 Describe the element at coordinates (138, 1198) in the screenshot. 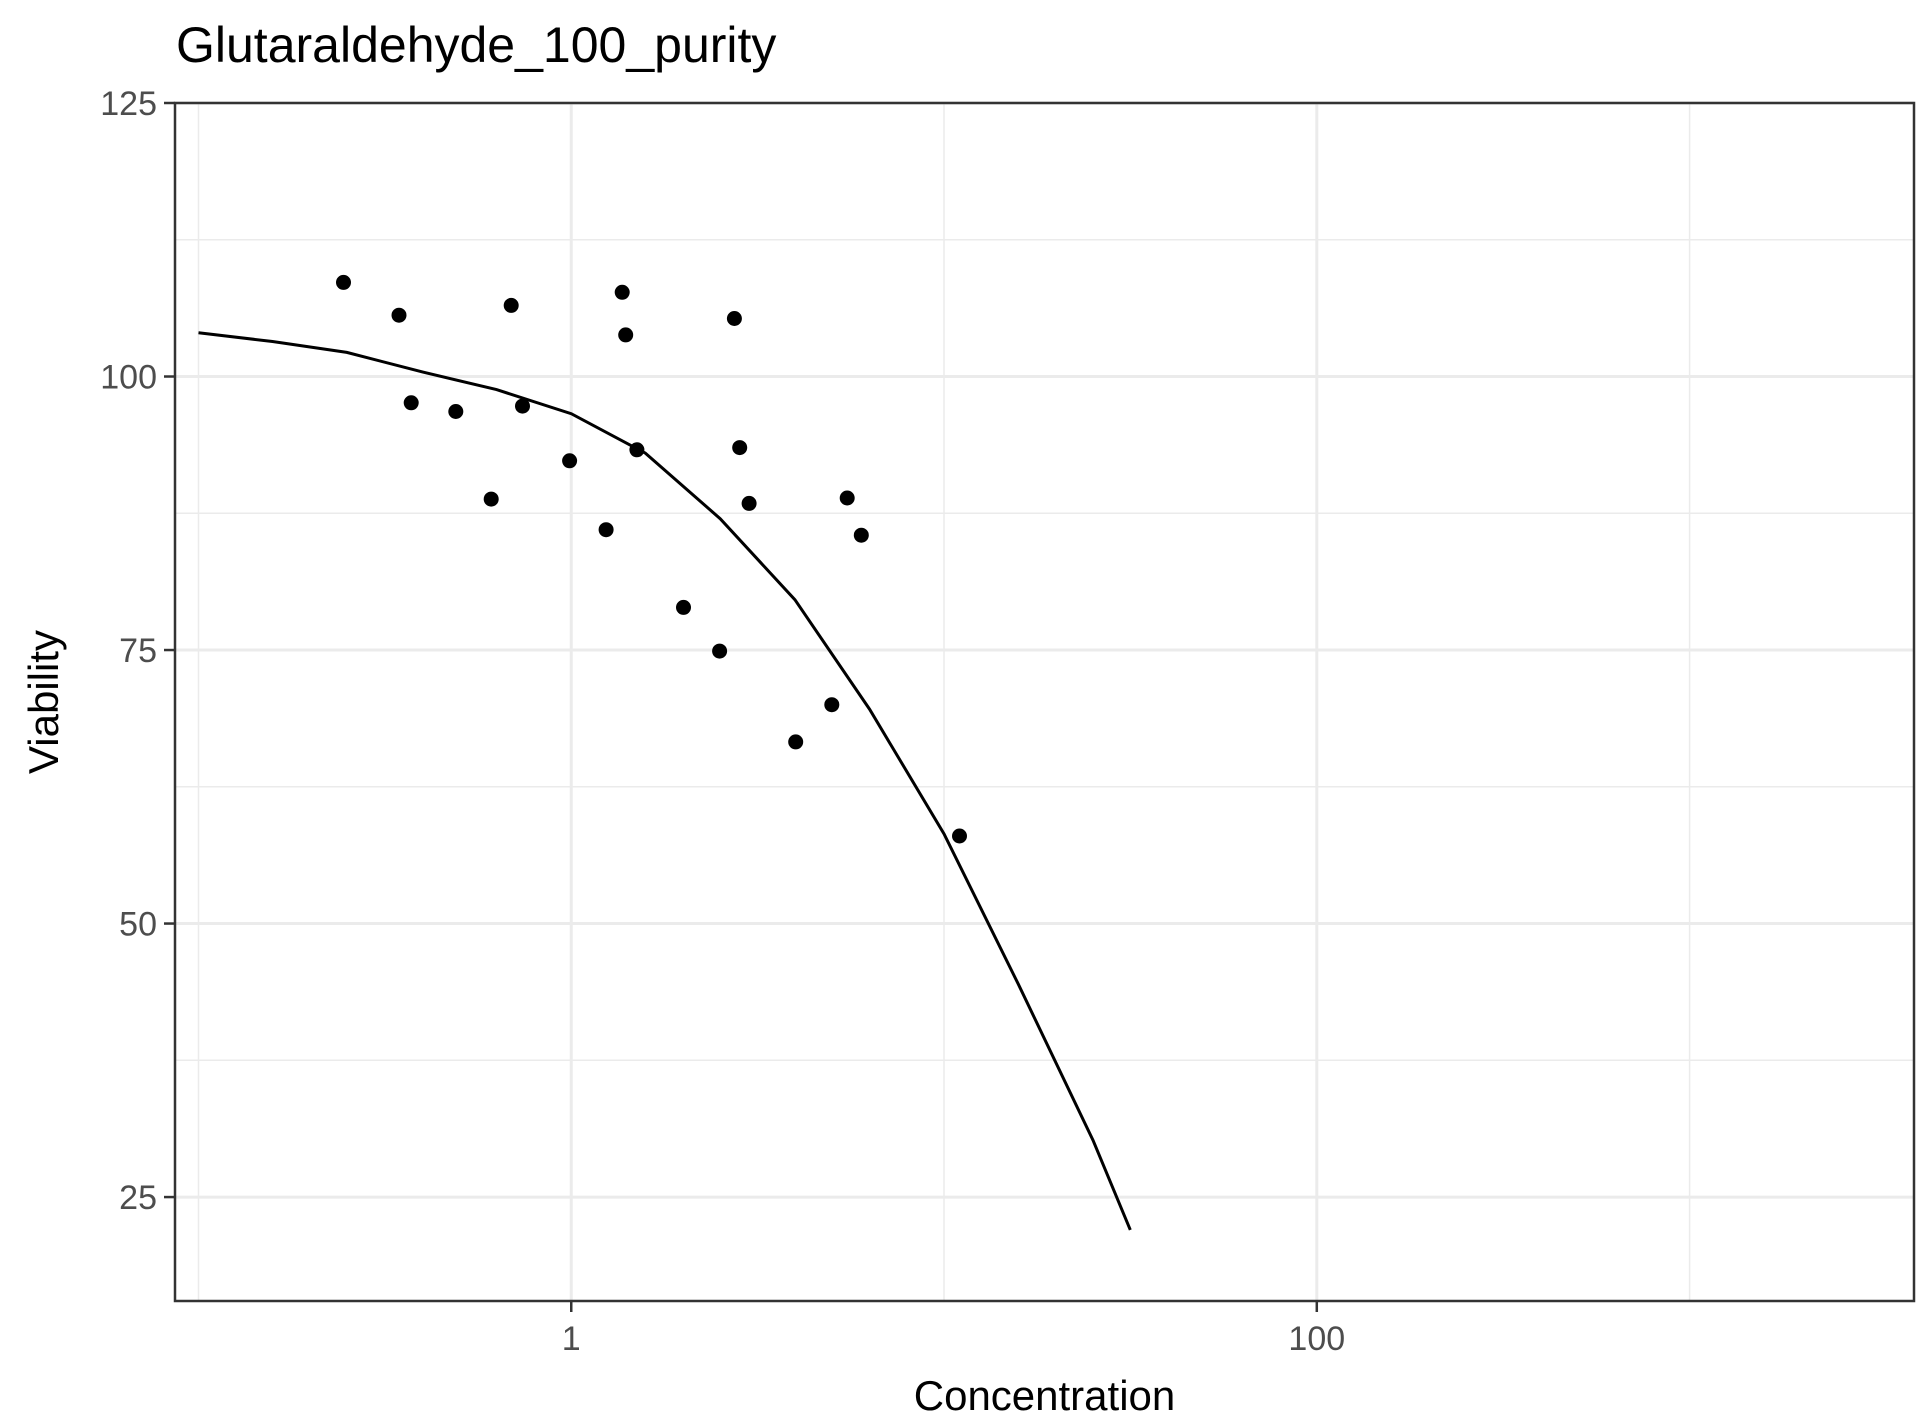

I see `y-tick-label-0: 25` at that location.